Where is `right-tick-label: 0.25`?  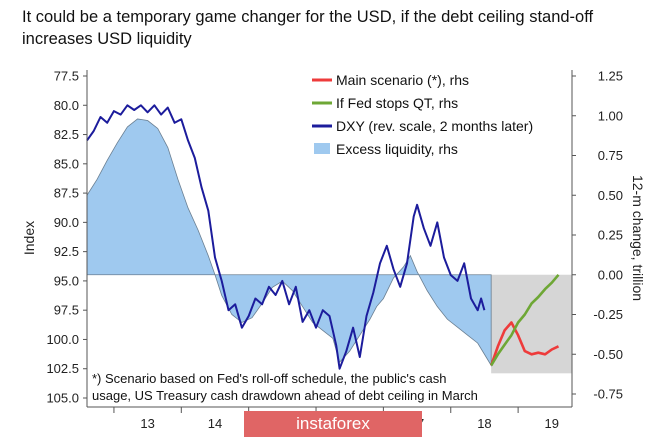 right-tick-label: 0.25 is located at coordinates (610, 235).